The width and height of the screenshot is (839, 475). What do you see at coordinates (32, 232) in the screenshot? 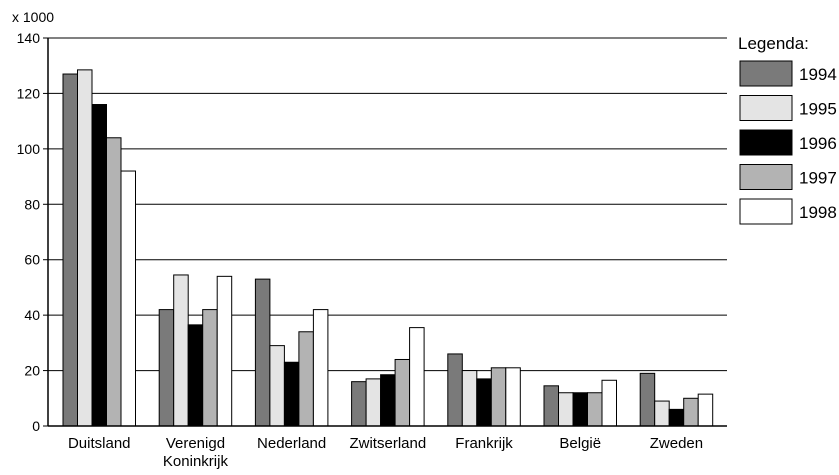
I see `y-axis-ticks: 0 20 40 60 80 100 120 140` at bounding box center [32, 232].